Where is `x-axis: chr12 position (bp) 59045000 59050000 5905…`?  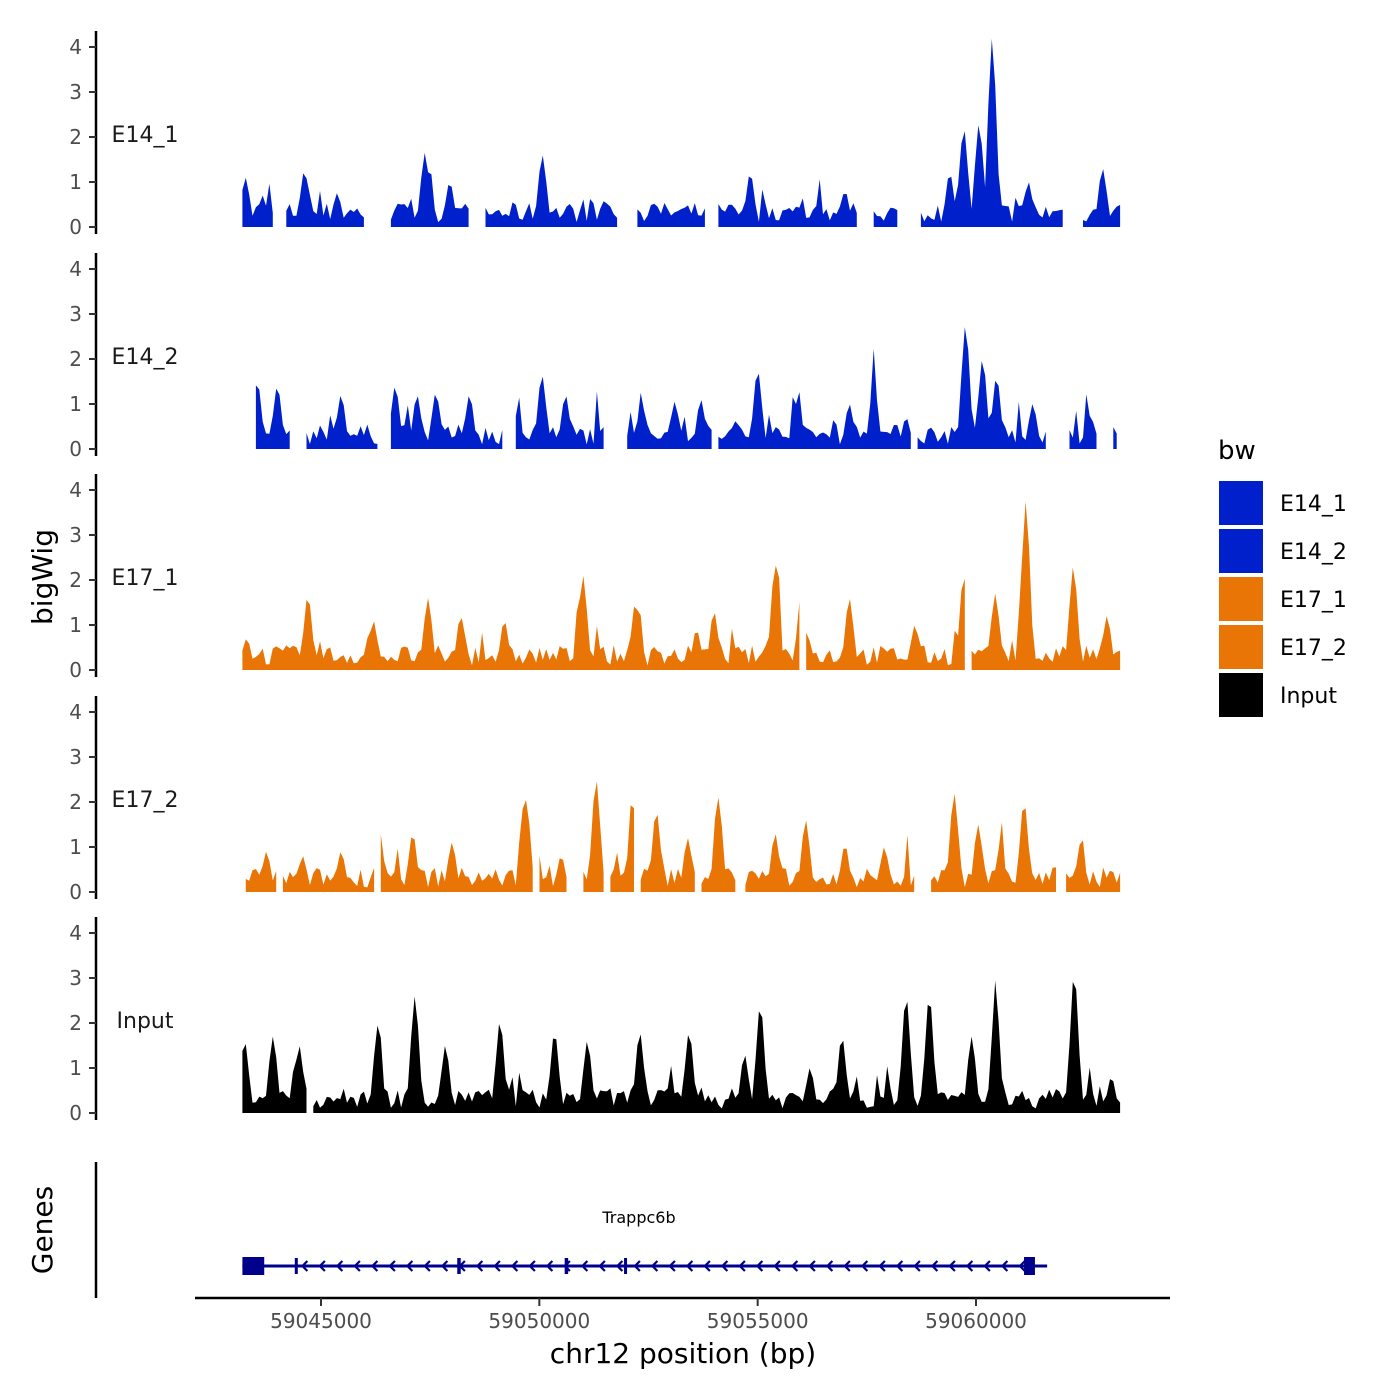
x-axis: chr12 position (bp) 59045000 59050000 5905… is located at coordinates (682, 1333).